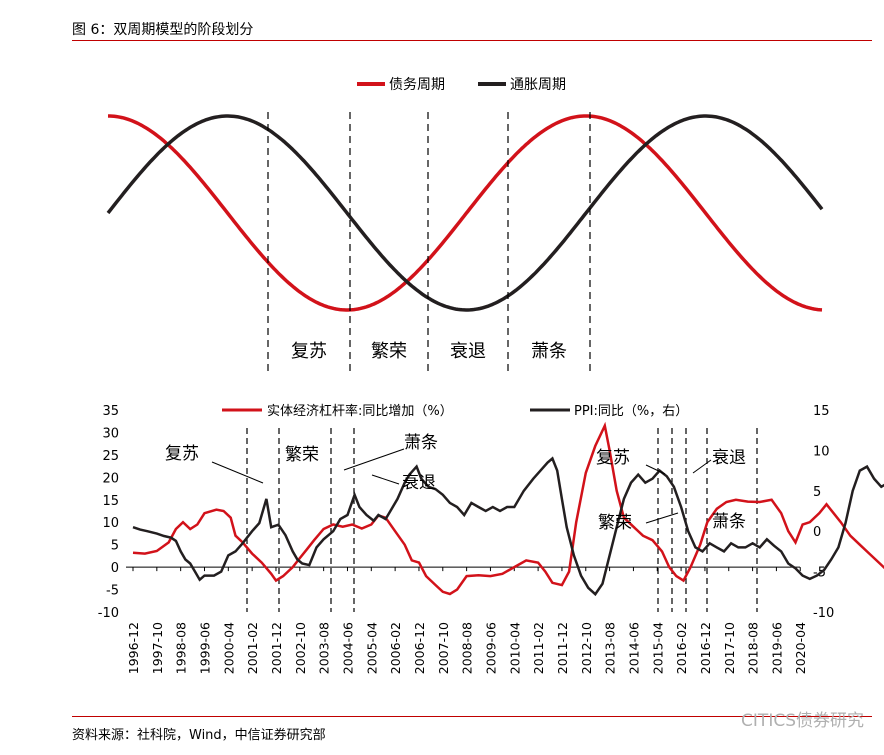 Image resolution: width=884 pixels, height=755 pixels. I want to click on x-tick-label: 2001-02, so click(252, 648).